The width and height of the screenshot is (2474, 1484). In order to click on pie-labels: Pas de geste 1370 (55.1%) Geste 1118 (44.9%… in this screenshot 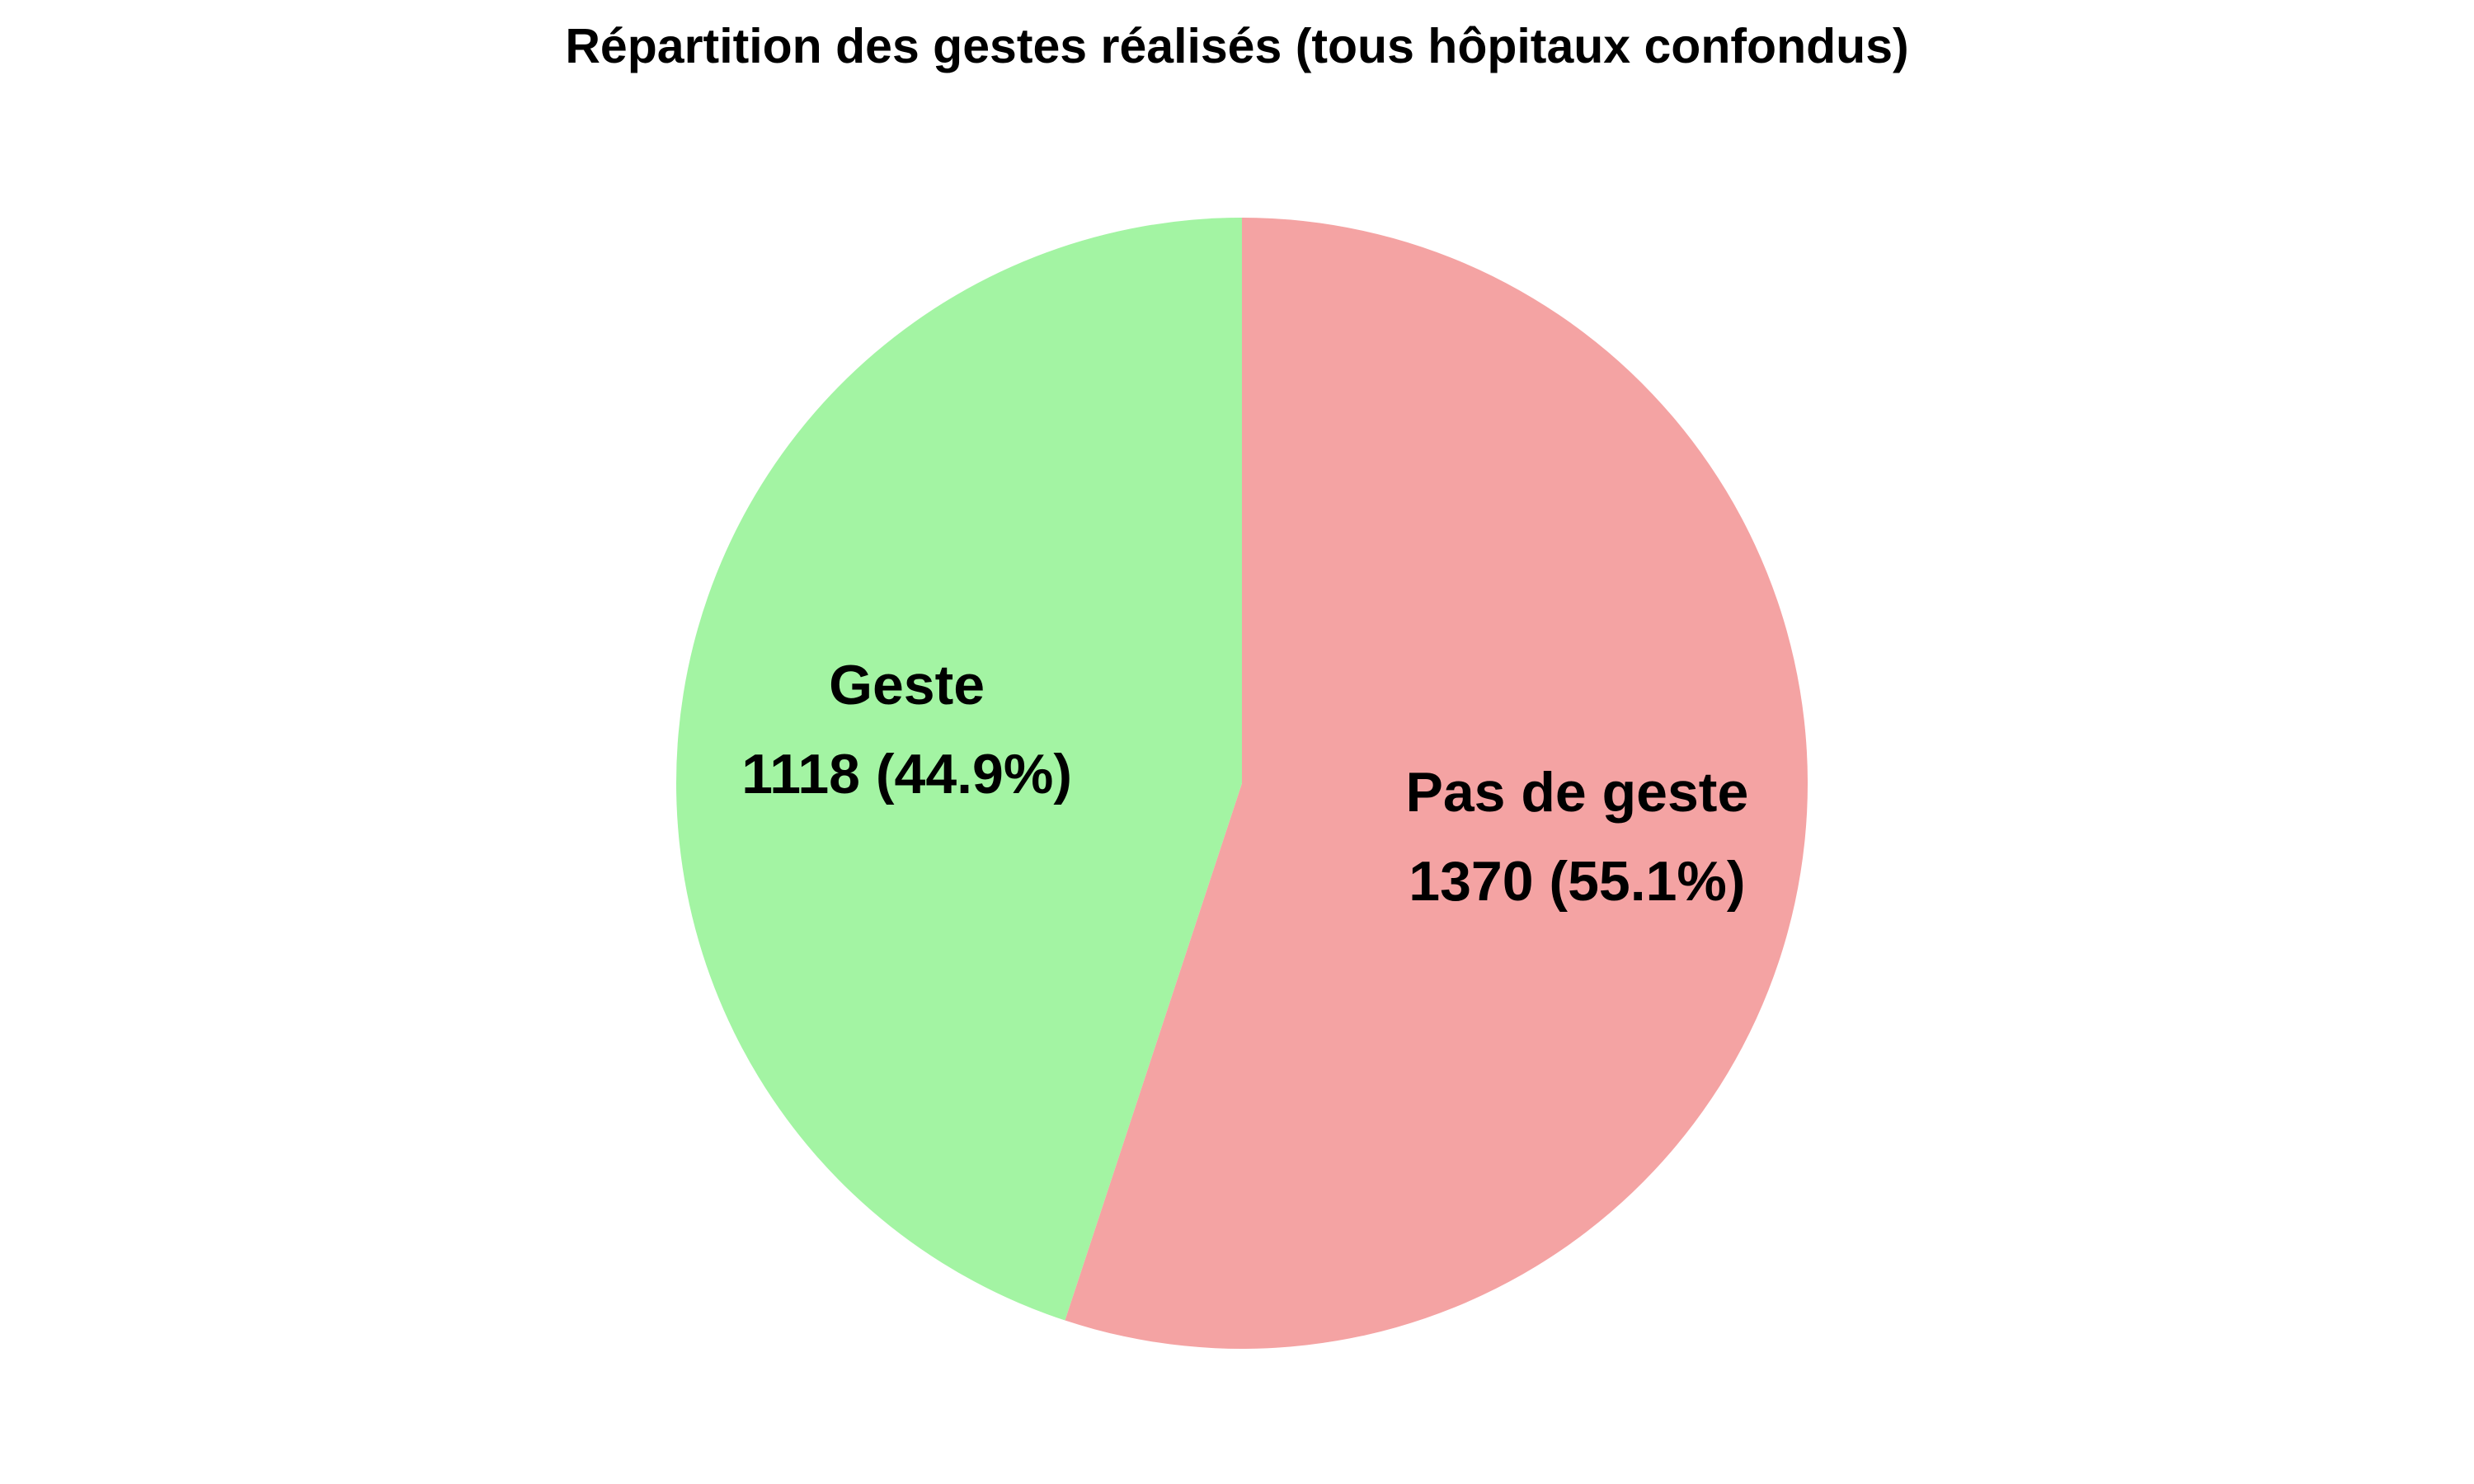, I will do `click(1244, 783)`.